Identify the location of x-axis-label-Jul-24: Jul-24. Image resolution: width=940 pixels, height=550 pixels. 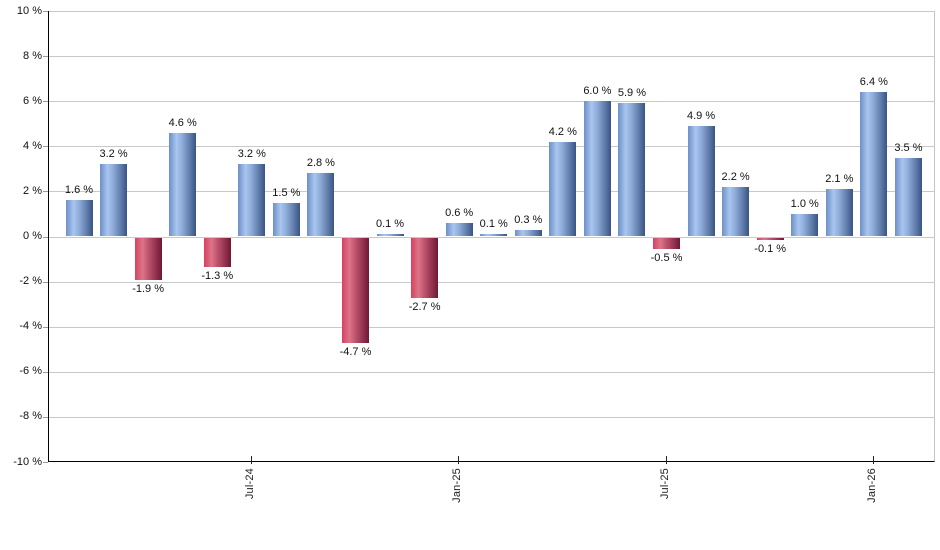
(249, 484).